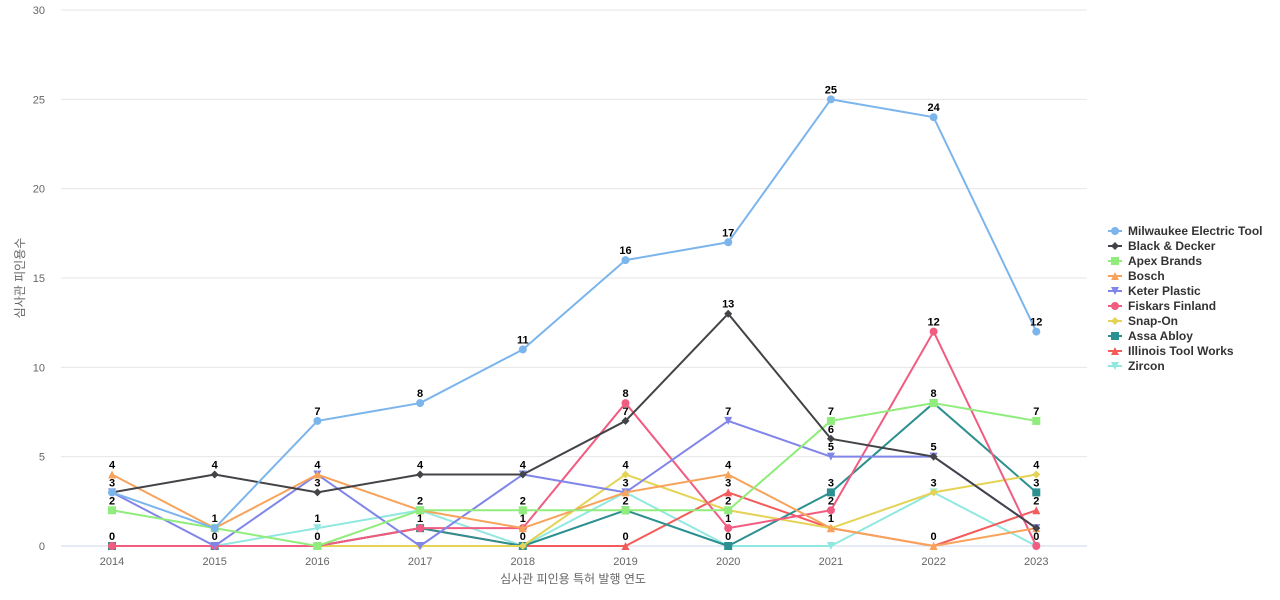  I want to click on legend-item: Black & Decker, so click(1162, 246).